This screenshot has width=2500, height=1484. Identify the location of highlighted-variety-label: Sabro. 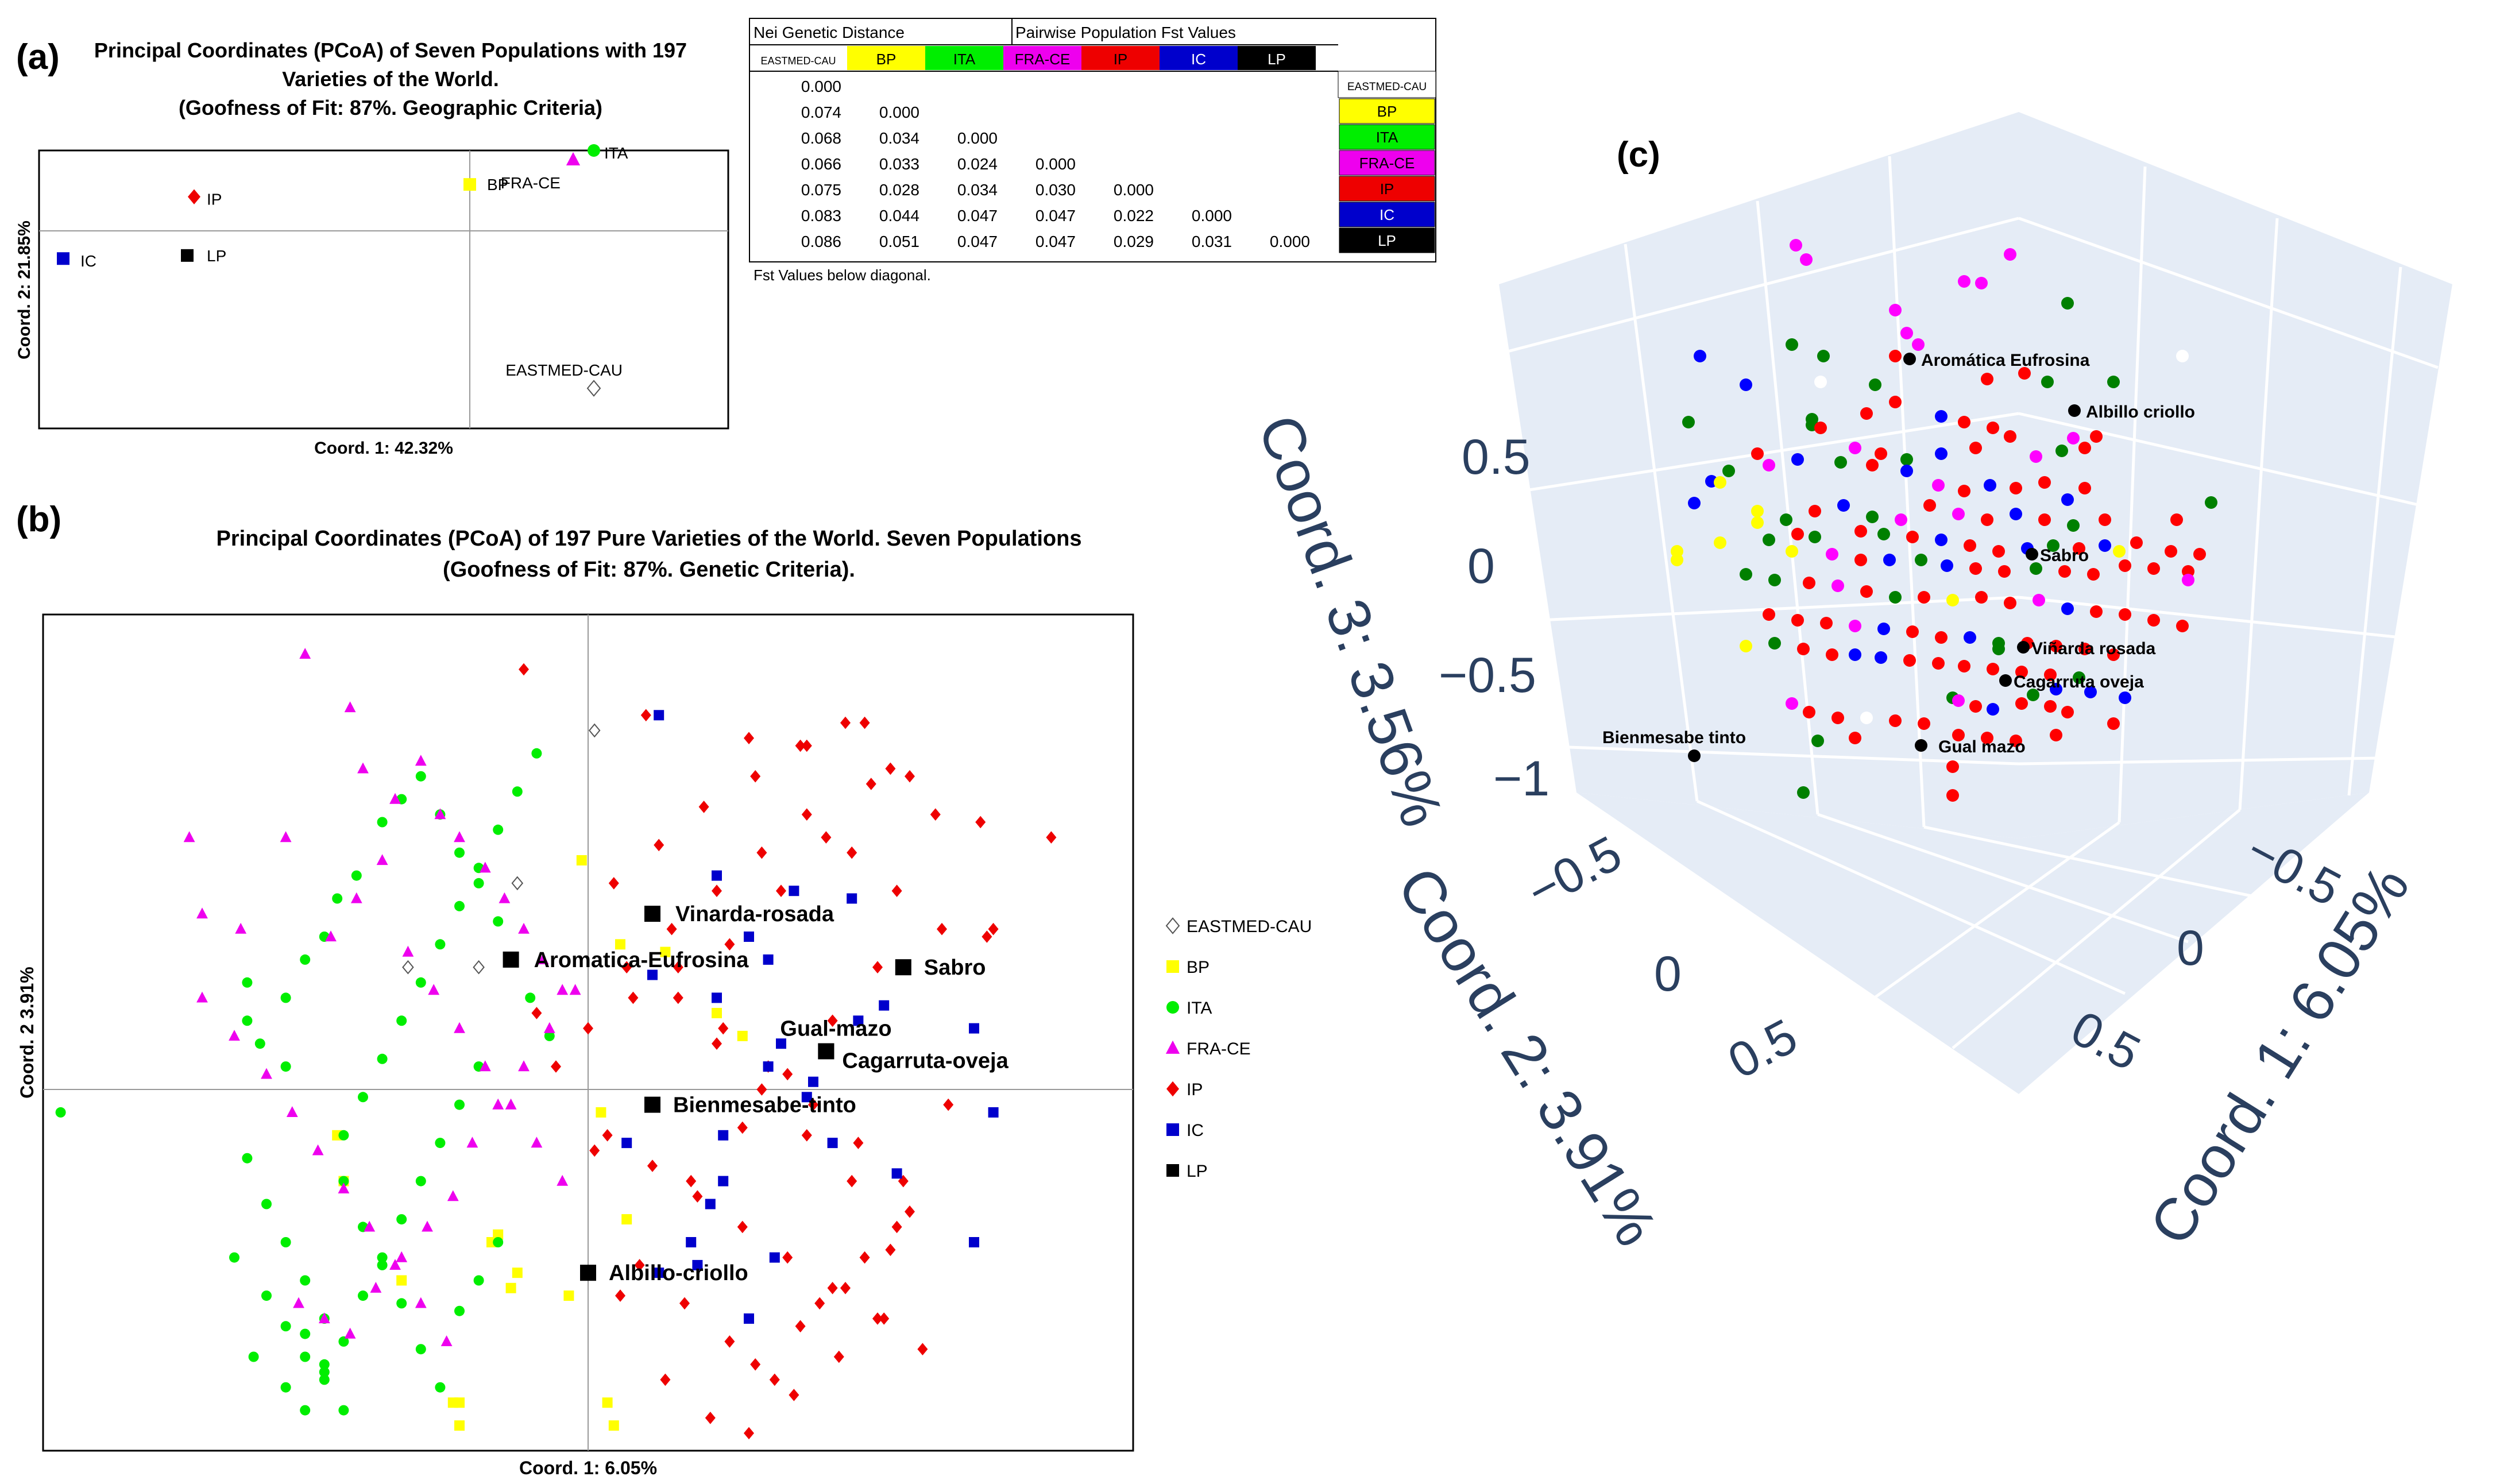
(955, 968).